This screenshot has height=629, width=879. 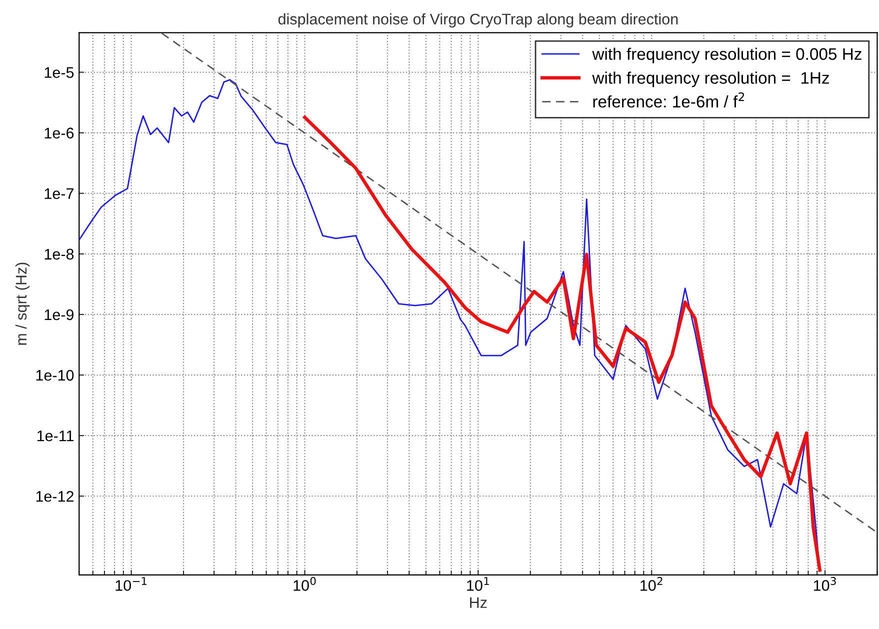 I want to click on y-axis-title: m / sqrt (Hz), so click(x=22, y=303).